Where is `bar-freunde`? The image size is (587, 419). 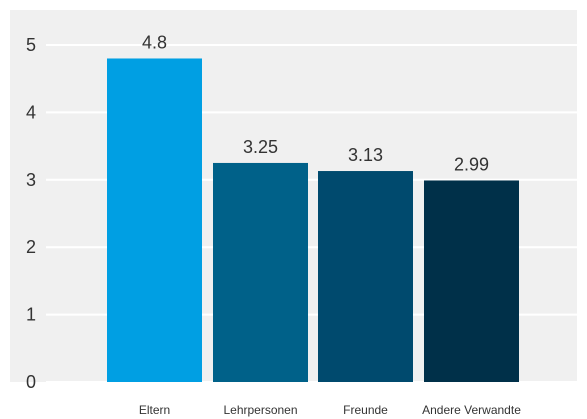
bar-freunde is located at coordinates (365, 276).